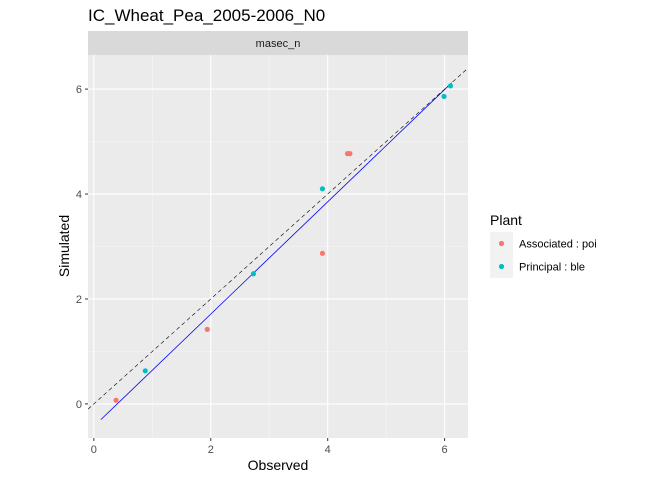 The image size is (672, 480). What do you see at coordinates (64, 246) in the screenshot?
I see `y-axis-title: Simulated` at bounding box center [64, 246].